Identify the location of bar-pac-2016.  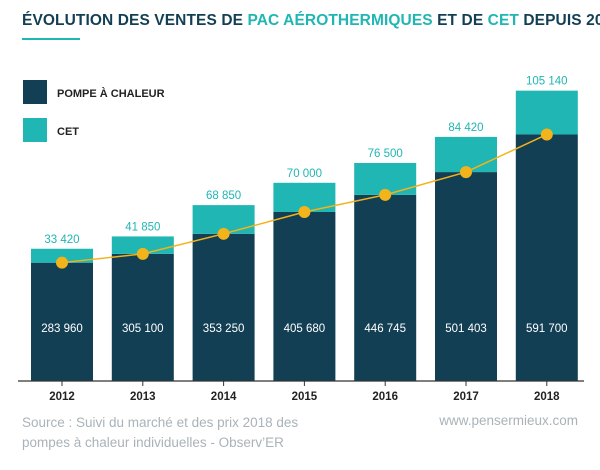
(385, 287).